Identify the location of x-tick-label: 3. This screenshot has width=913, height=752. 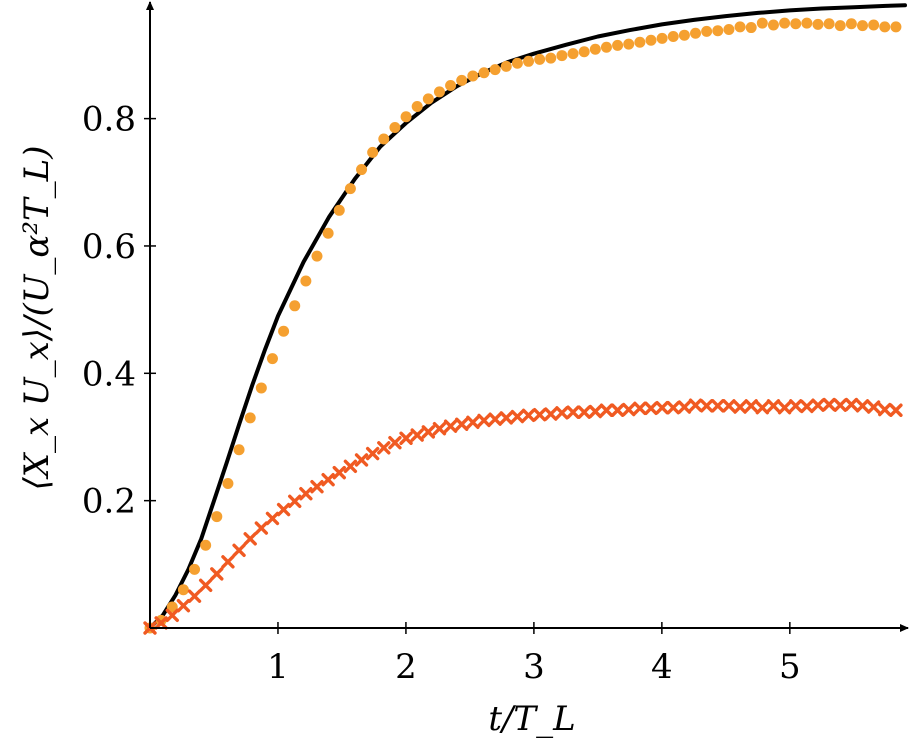
(534, 667).